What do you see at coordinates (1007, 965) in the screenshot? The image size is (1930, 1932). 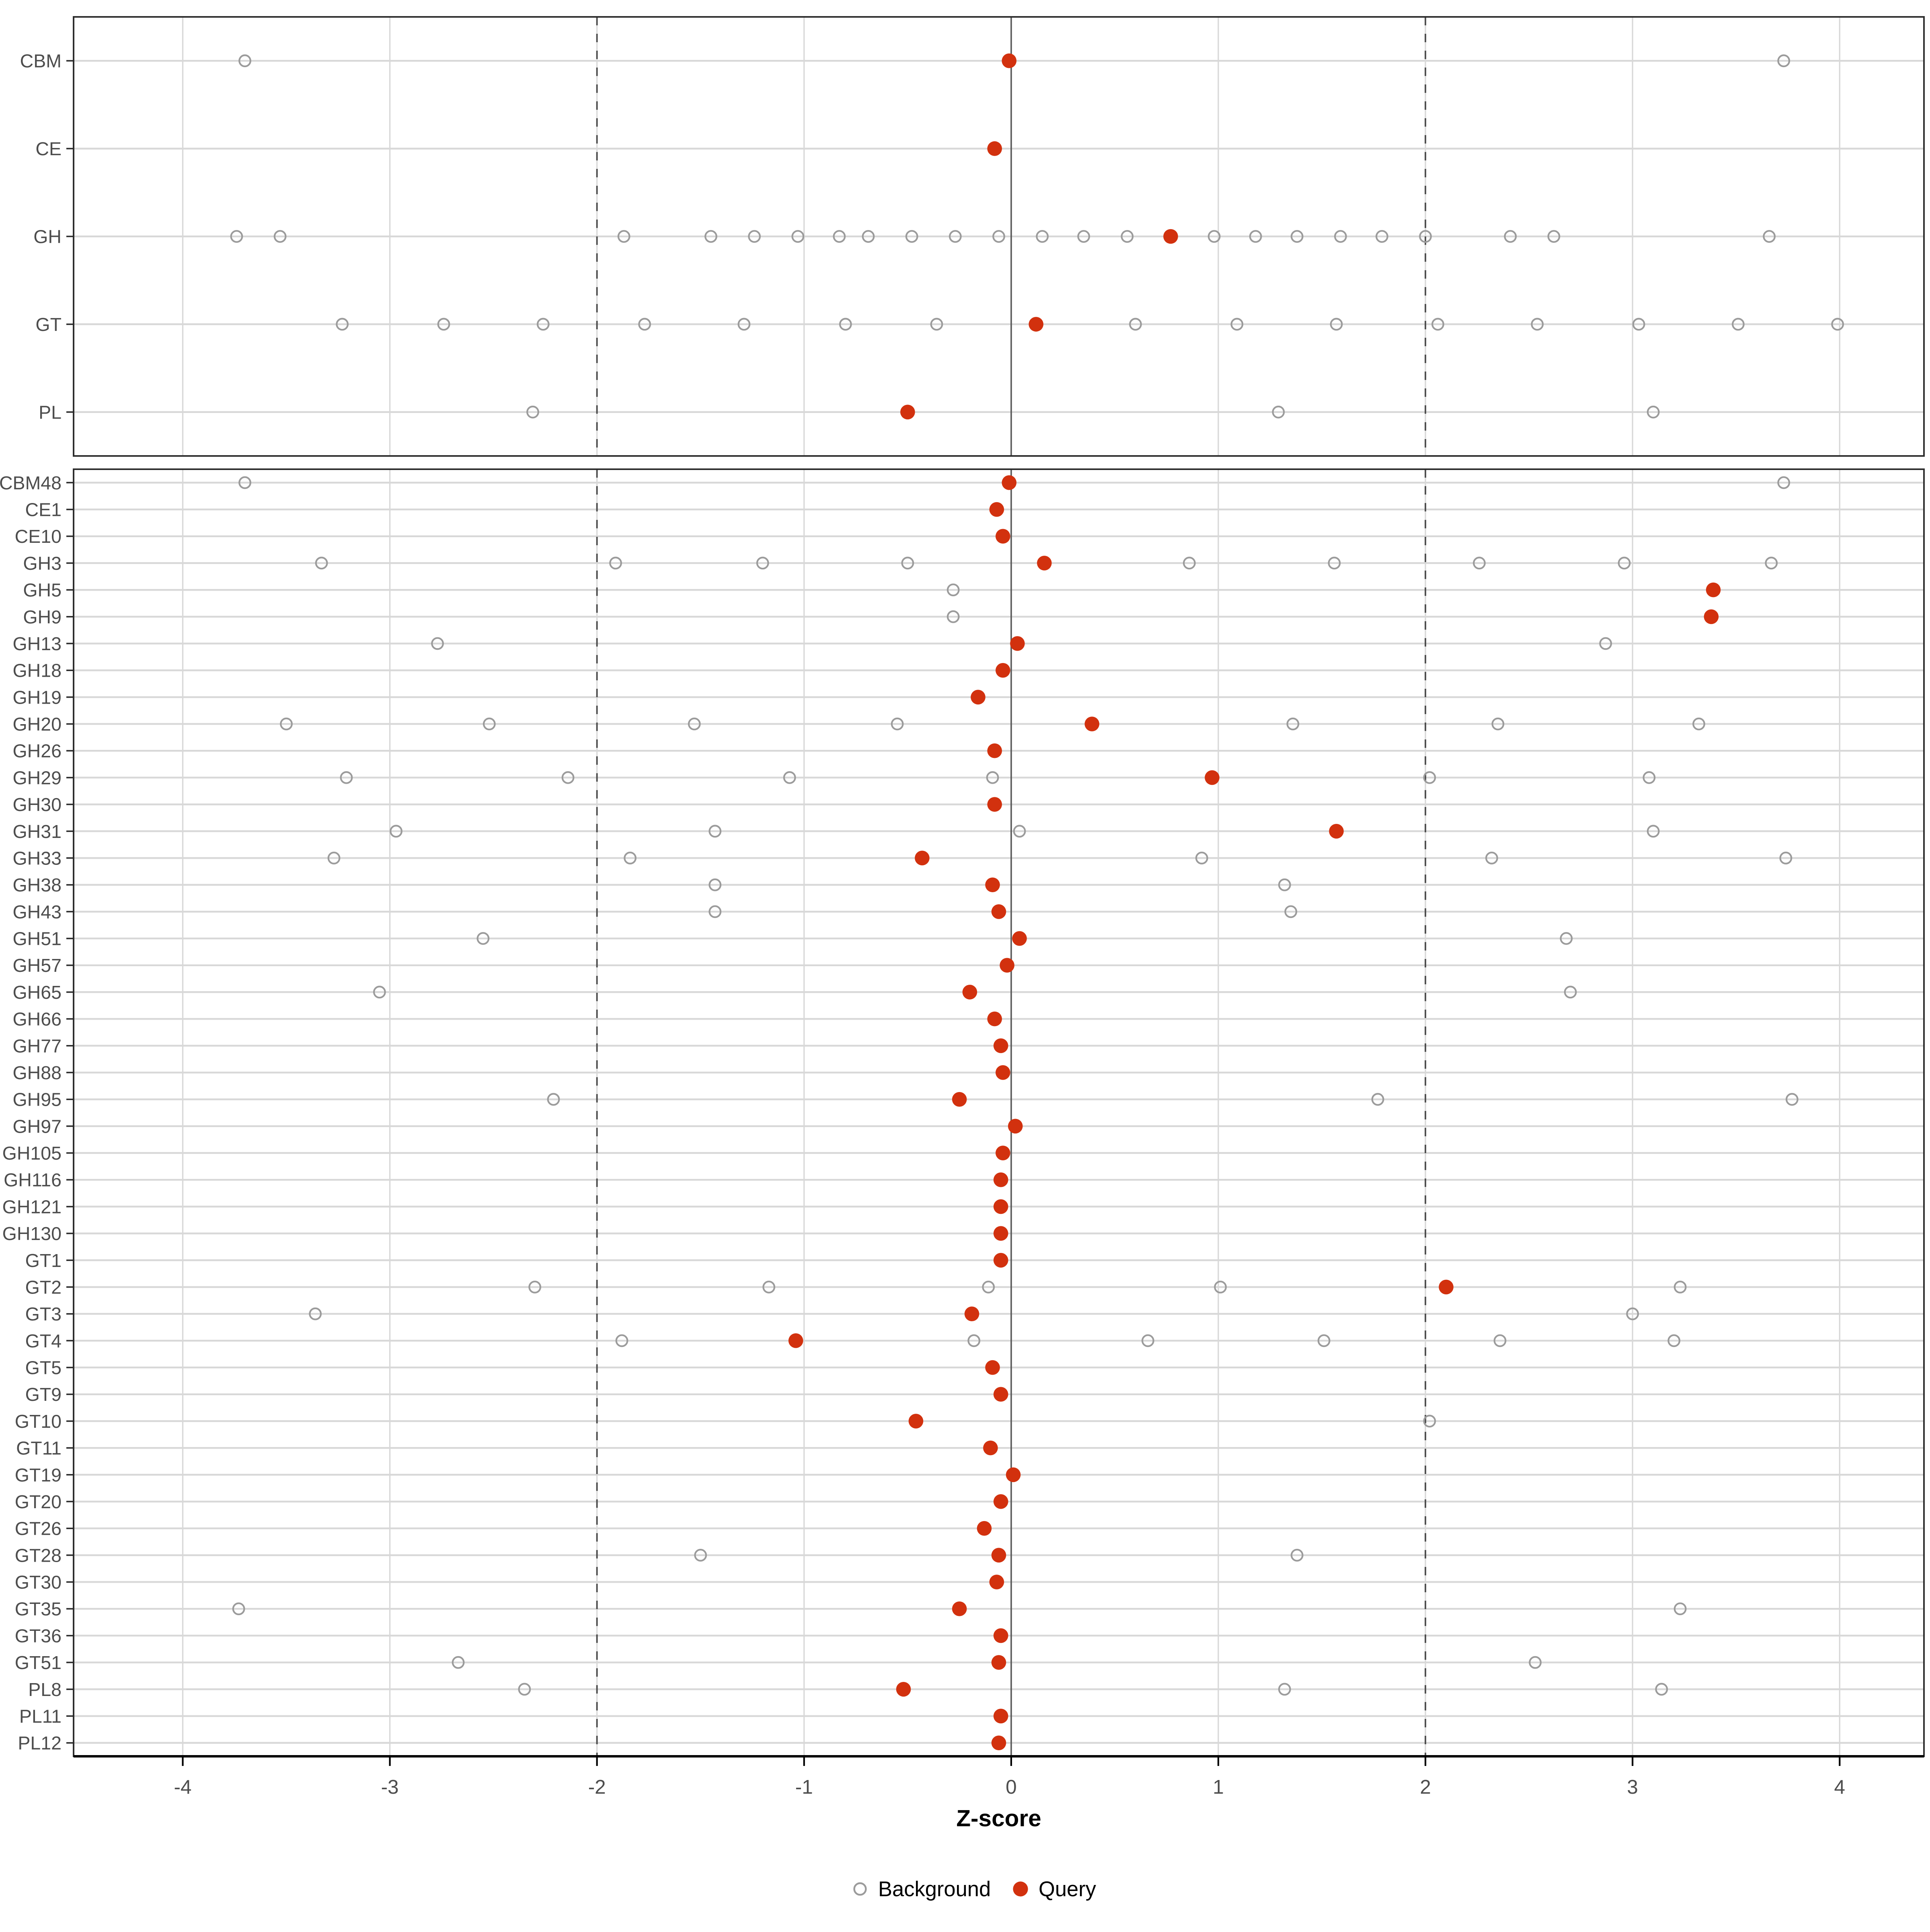 I see `query-point-GH57` at bounding box center [1007, 965].